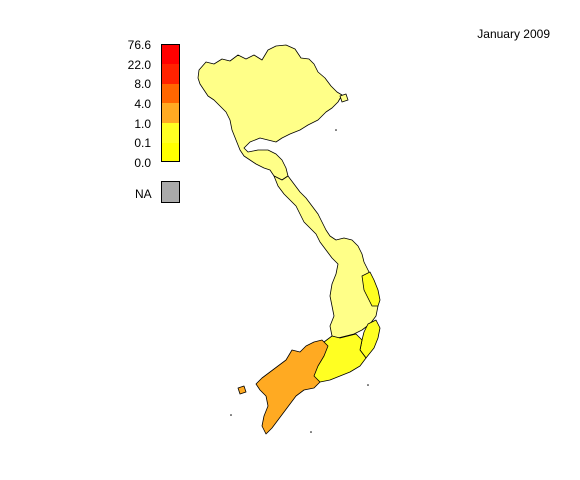 The height and width of the screenshot is (480, 580). I want to click on province-region-central, so click(326, 257).